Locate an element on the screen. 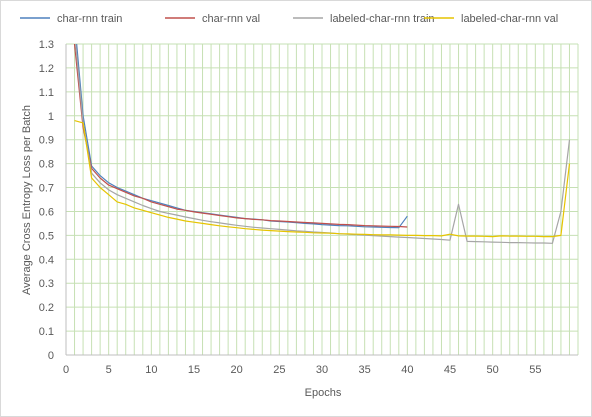  x-tick-label: 55 is located at coordinates (535, 370).